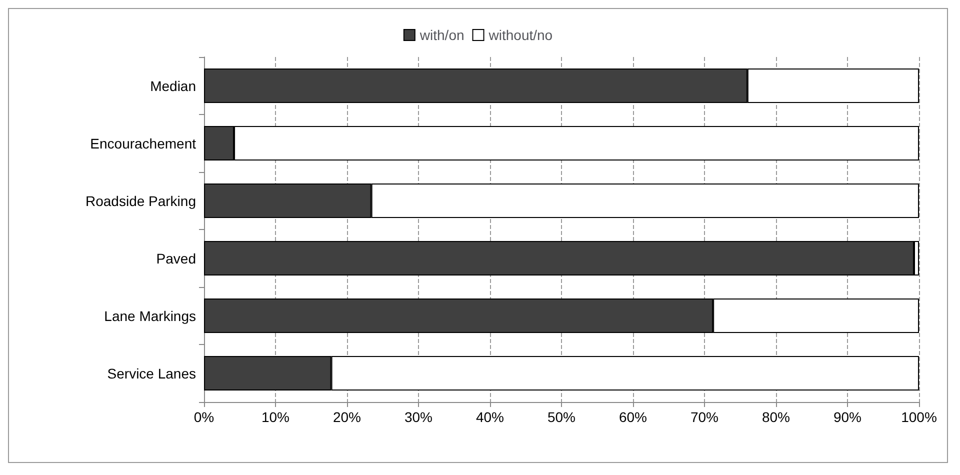  Describe the element at coordinates (633, 417) in the screenshot. I see `x-tick-label: 60%` at that location.